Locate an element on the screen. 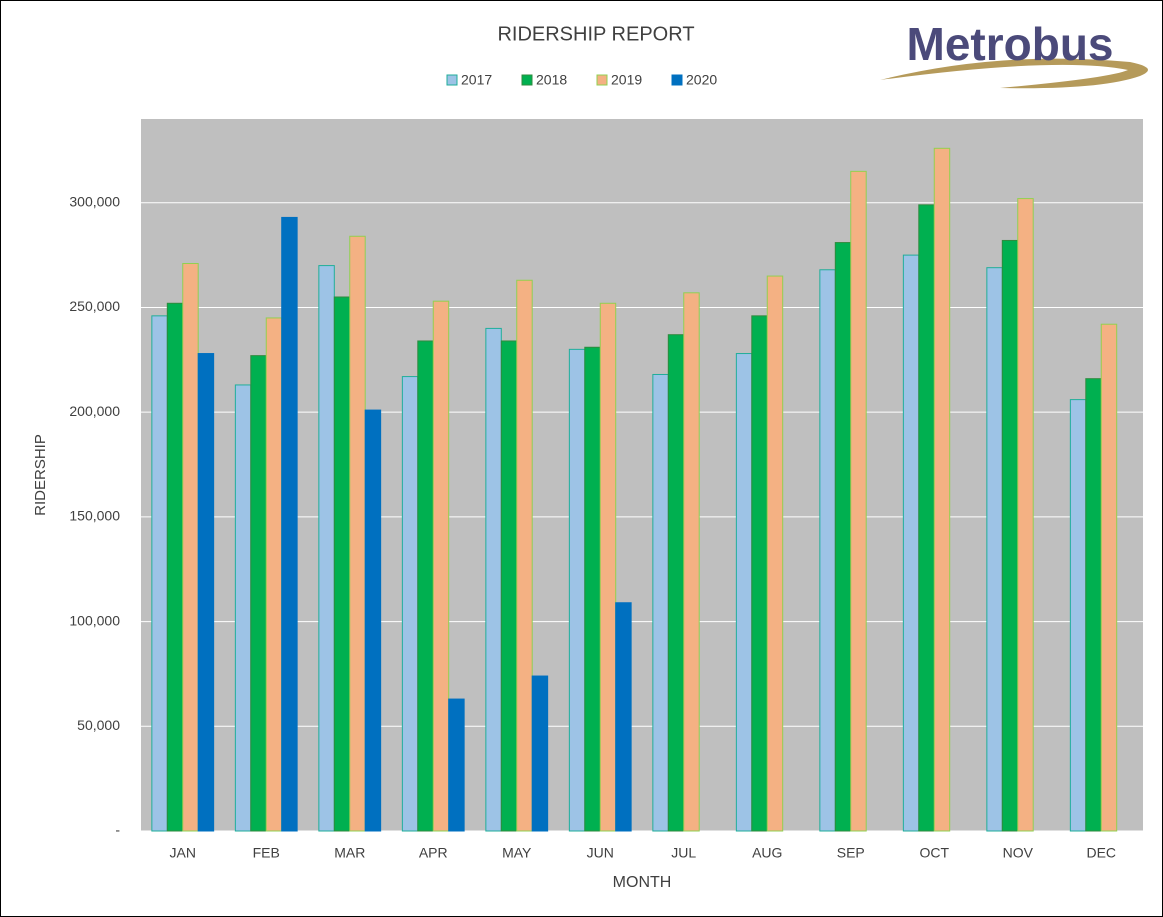 The height and width of the screenshot is (917, 1163). y-tick-label: 100,000 is located at coordinates (94, 620).